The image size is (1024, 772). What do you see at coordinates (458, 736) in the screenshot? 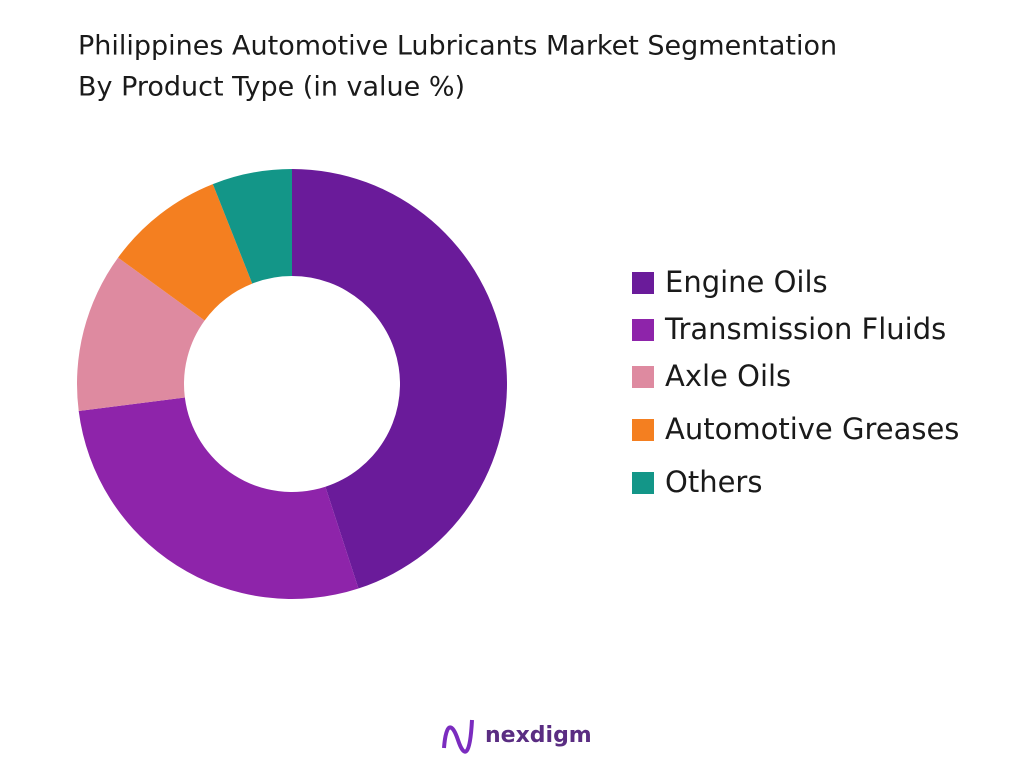
I see `logo-icon` at bounding box center [458, 736].